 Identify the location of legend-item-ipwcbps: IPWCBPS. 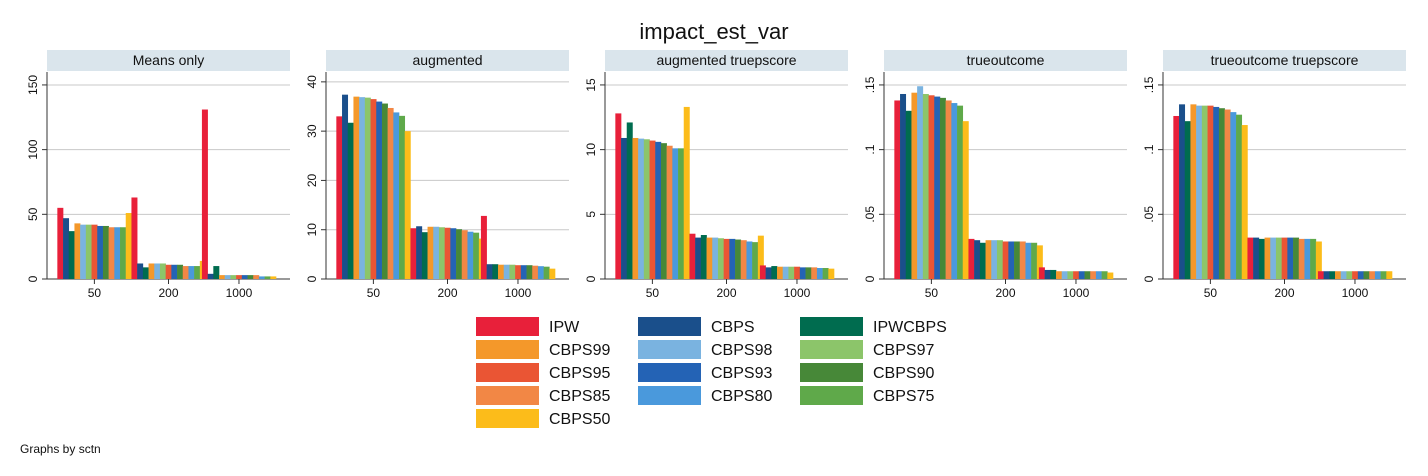
(873, 326).